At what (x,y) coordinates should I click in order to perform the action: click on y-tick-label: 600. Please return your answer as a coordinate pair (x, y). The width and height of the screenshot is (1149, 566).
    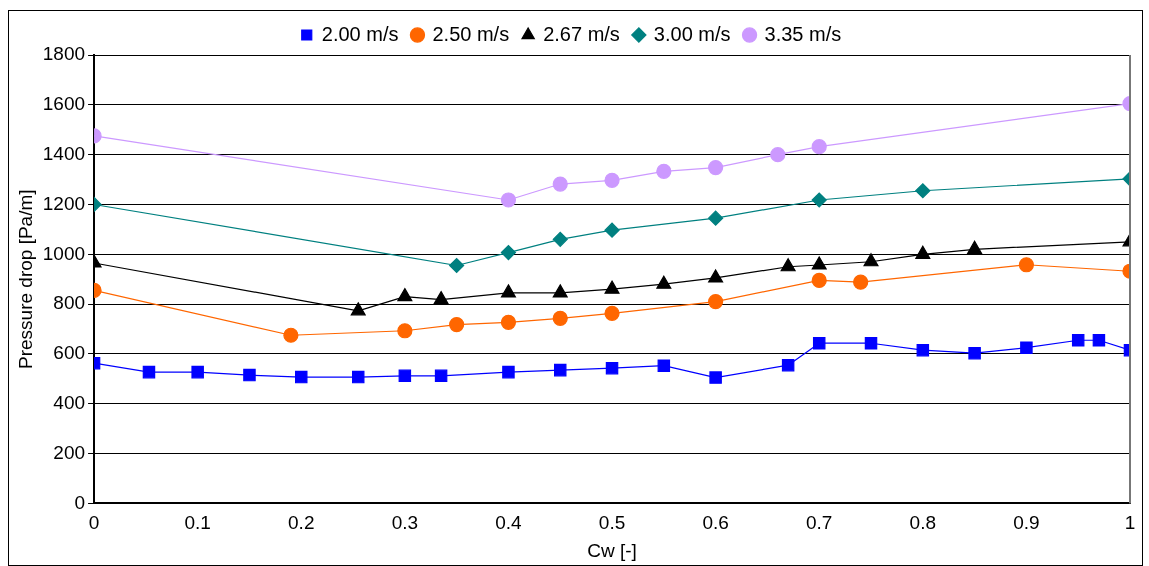
    Looking at the image, I should click on (69, 353).